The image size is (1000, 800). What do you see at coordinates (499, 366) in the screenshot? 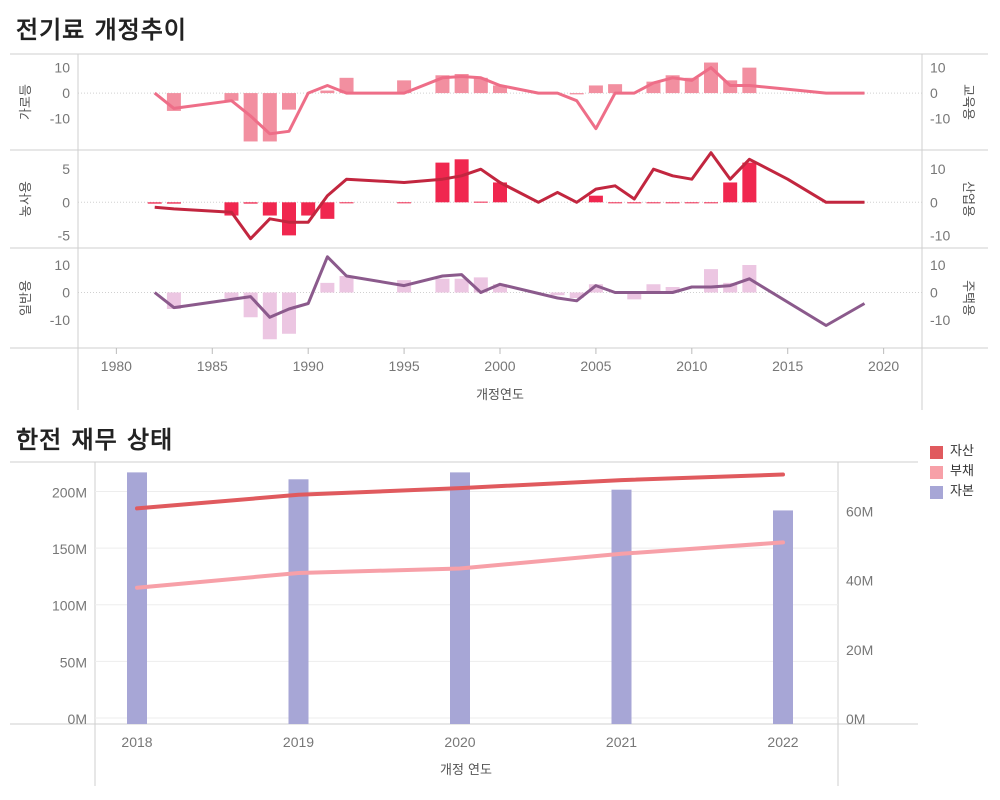
I see `x-tick-label: 2000` at bounding box center [499, 366].